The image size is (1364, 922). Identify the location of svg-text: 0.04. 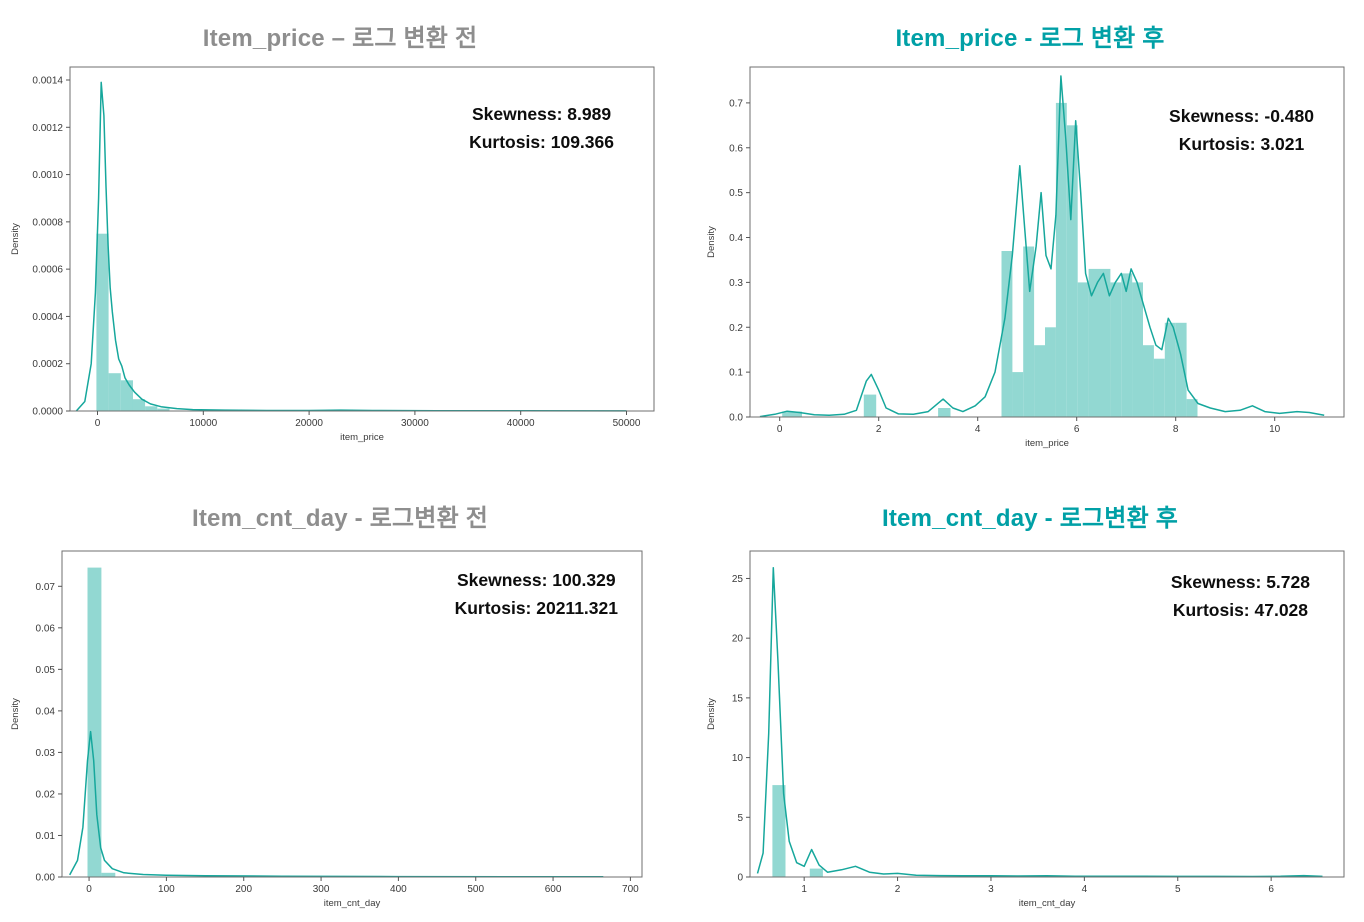
(46, 711).